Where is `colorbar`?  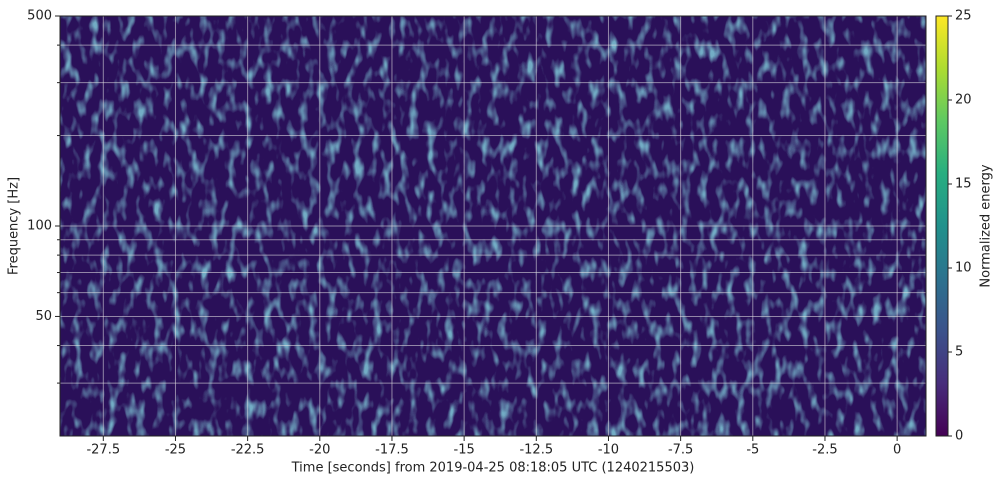 colorbar is located at coordinates (942, 226).